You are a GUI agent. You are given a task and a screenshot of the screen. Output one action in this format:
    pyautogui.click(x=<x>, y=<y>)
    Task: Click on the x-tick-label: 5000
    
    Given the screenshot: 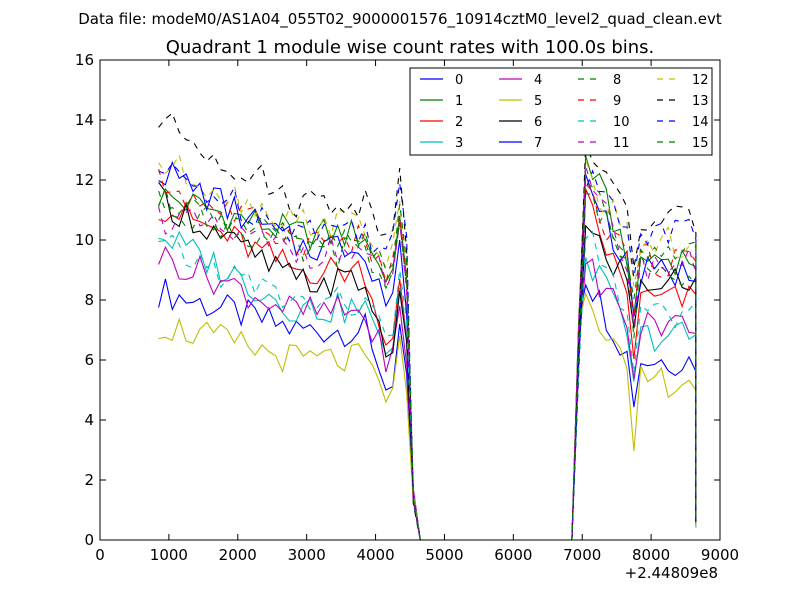 What is the action you would take?
    pyautogui.click(x=444, y=555)
    